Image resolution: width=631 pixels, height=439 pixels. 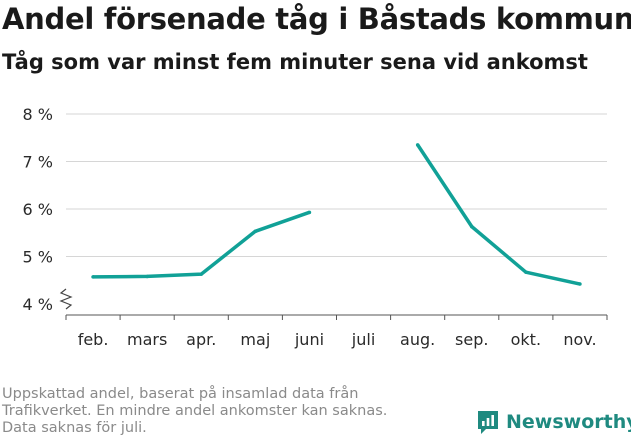 I want to click on axis-break-icon, so click(x=66, y=299).